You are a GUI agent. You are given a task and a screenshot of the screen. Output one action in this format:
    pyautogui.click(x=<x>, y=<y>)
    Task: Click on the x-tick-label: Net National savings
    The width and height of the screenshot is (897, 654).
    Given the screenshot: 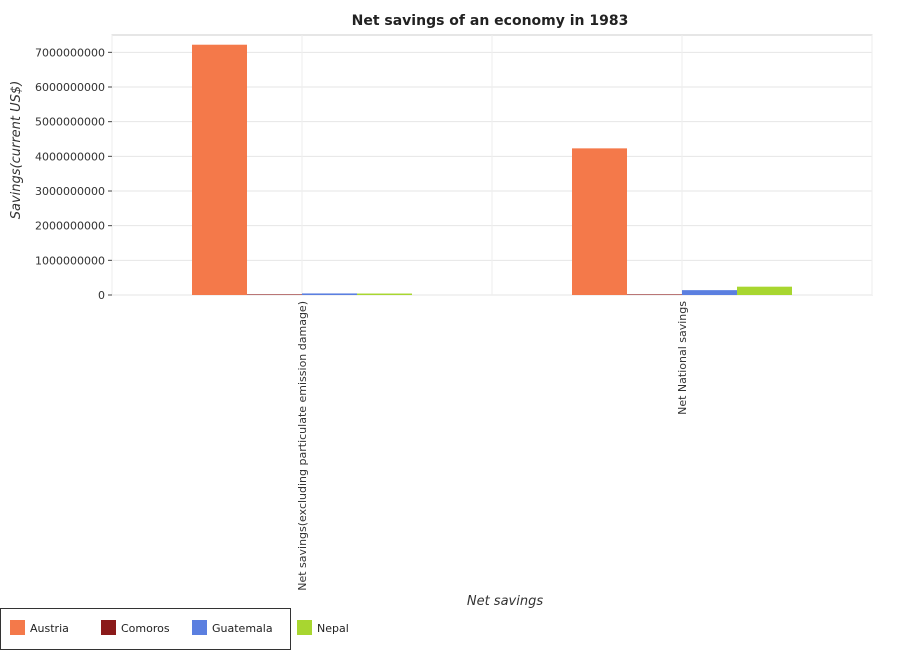 What is the action you would take?
    pyautogui.click(x=682, y=358)
    